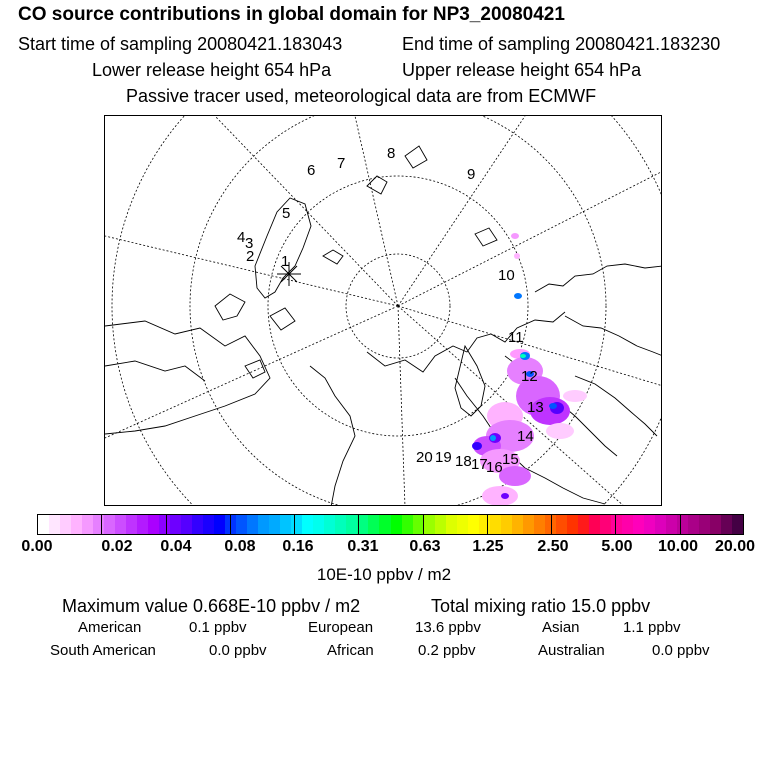 The height and width of the screenshot is (768, 768). What do you see at coordinates (212, 70) in the screenshot?
I see `lower-release-height: Lower release height 654 hPa` at bounding box center [212, 70].